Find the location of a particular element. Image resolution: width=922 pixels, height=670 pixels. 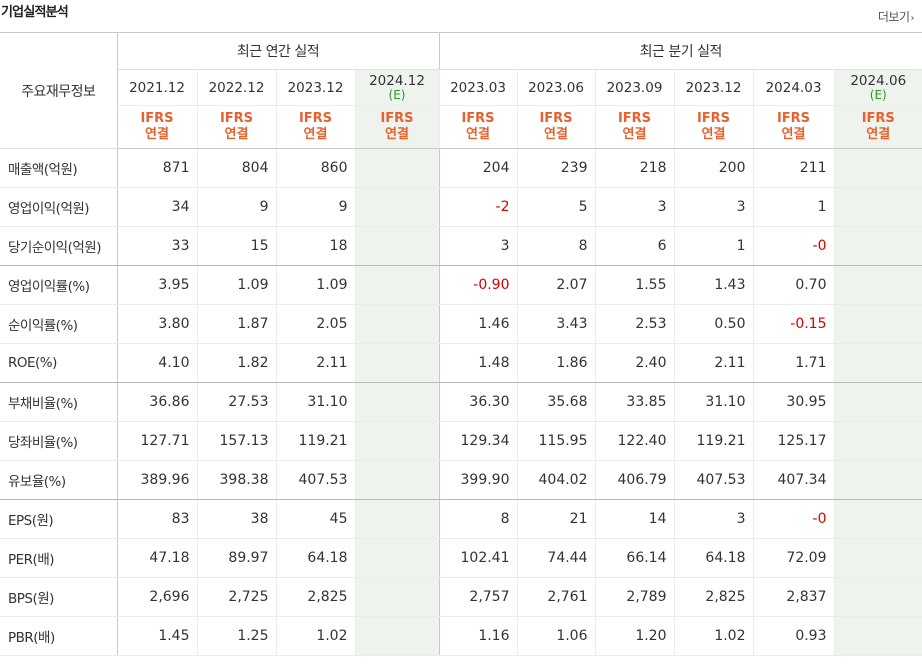

value-cell: 407.34 is located at coordinates (793, 480).